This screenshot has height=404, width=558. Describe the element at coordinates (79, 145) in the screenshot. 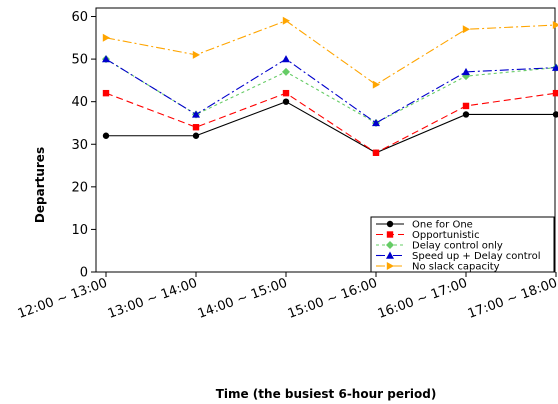

I see `y-tick-label: 30` at that location.